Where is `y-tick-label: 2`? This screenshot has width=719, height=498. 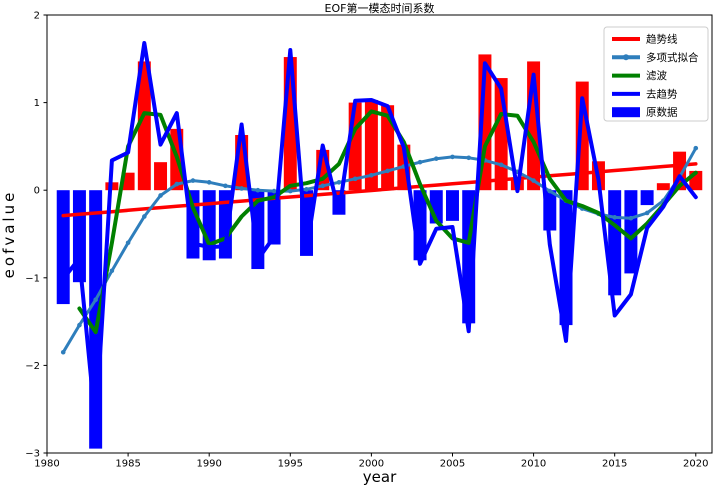
y-tick-label: 2 is located at coordinates (37, 16).